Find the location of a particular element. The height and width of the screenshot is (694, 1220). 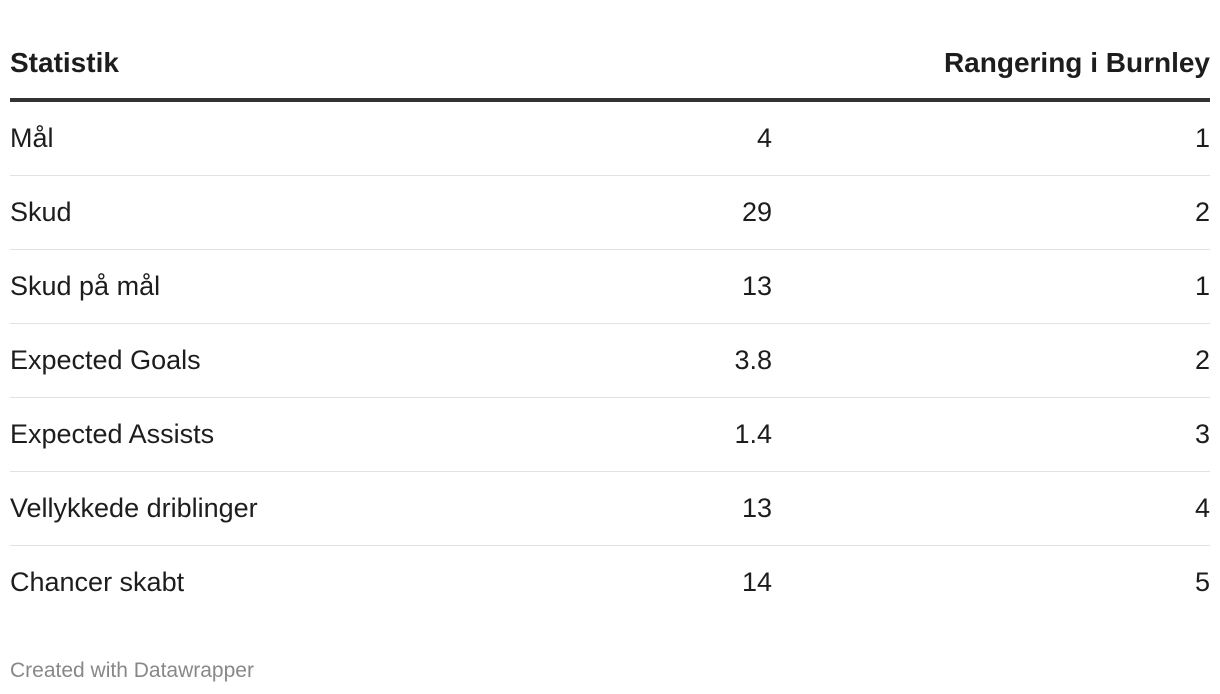

header-statistik: Statistik is located at coordinates (64, 62).